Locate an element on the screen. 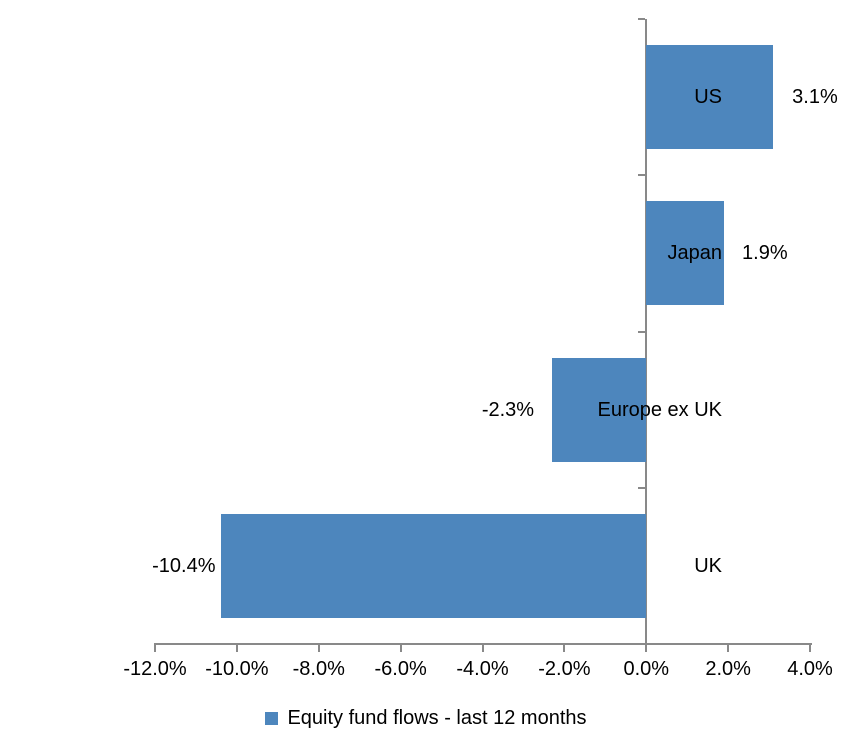 This screenshot has width=852, height=747. legend-label: Equity fund flows - last 12 months is located at coordinates (437, 718).